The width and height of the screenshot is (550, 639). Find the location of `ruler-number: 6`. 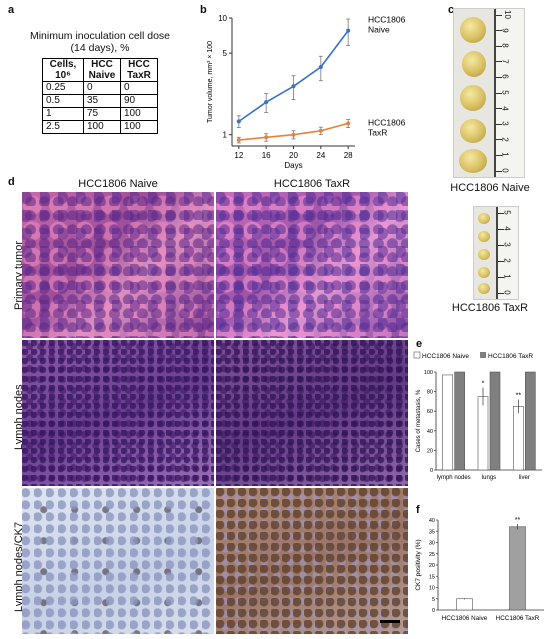

ruler-number: 6 is located at coordinates (505, 77).